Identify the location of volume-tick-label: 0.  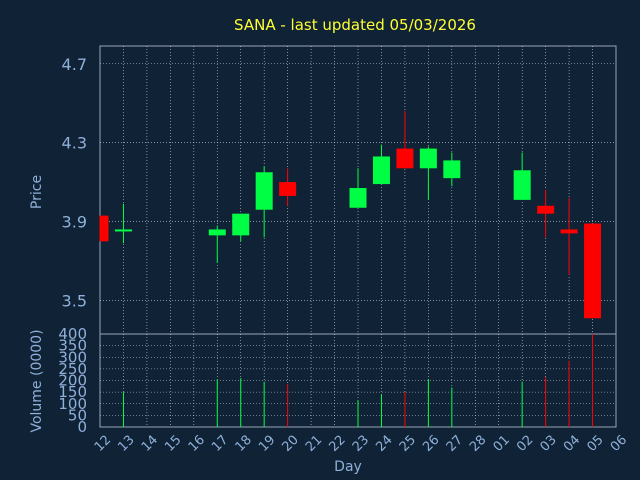
(82, 427).